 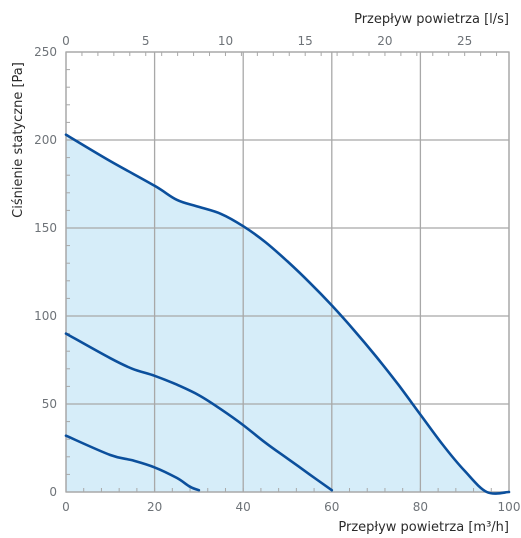 What do you see at coordinates (305, 41) in the screenshot?
I see `x-top-tick-label: 15` at bounding box center [305, 41].